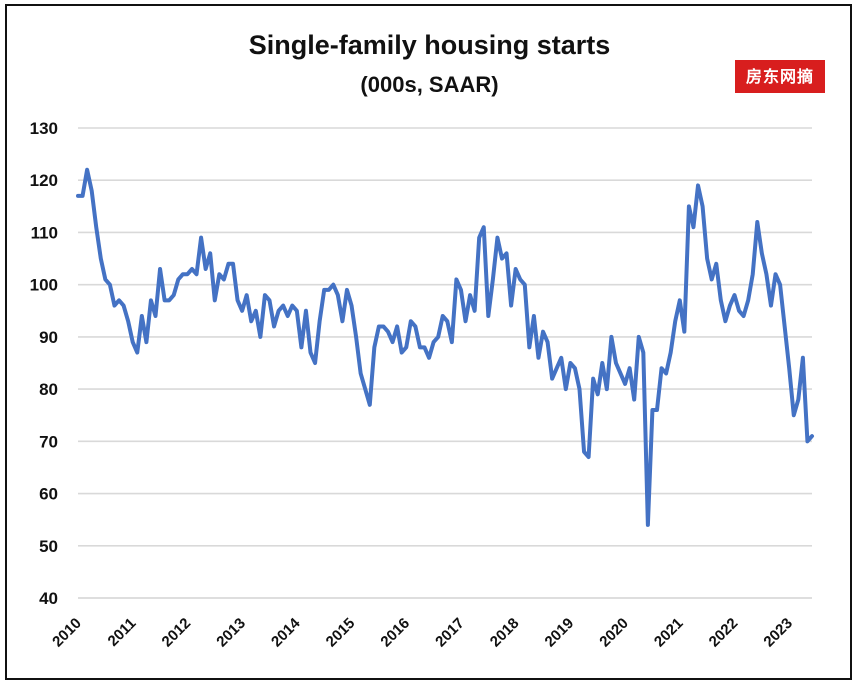  I want to click on y-tick-label: 50, so click(48, 546).